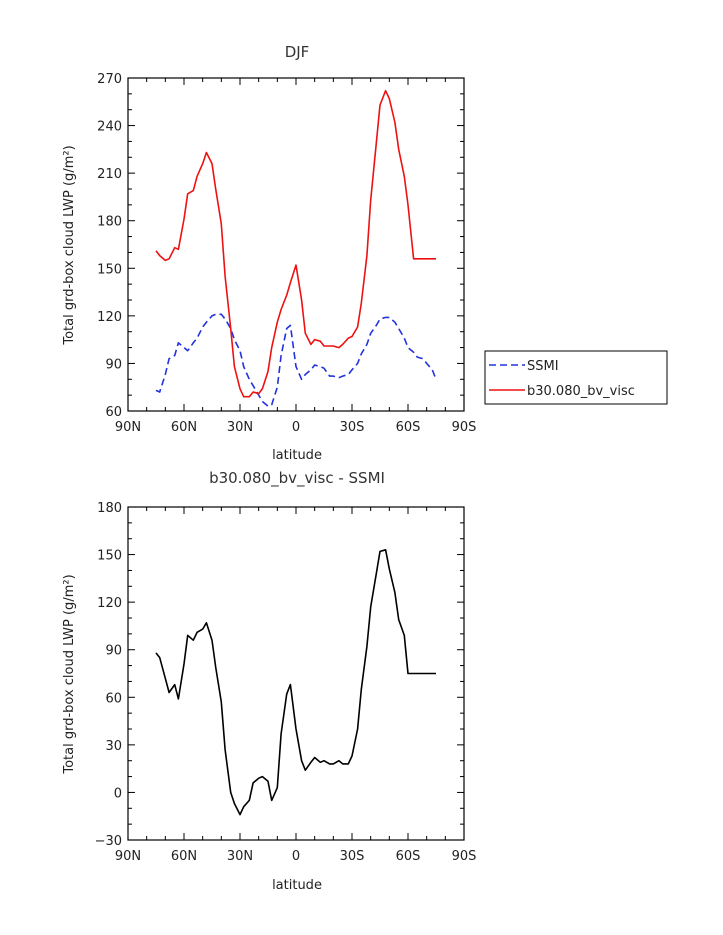 This screenshot has width=723, height=935. I want to click on legend-label-model: b30.080_bv_visc, so click(581, 391).